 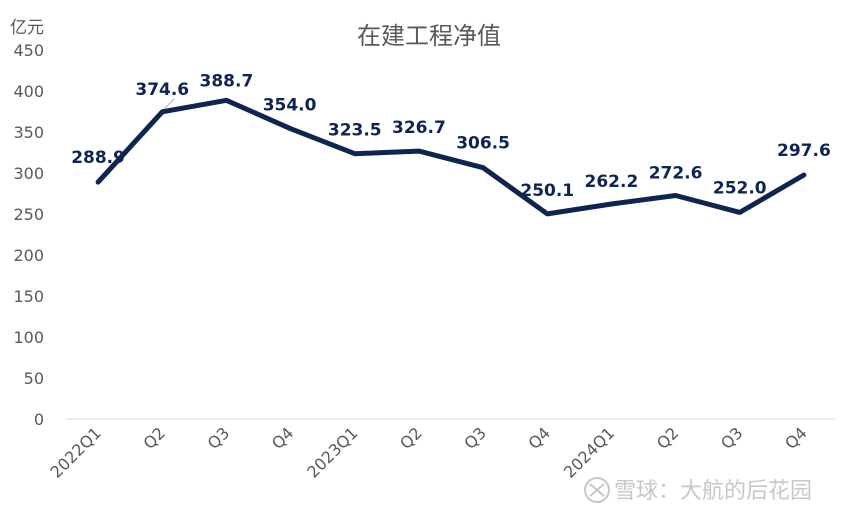 I want to click on data-label: 374.6, so click(x=162, y=90).